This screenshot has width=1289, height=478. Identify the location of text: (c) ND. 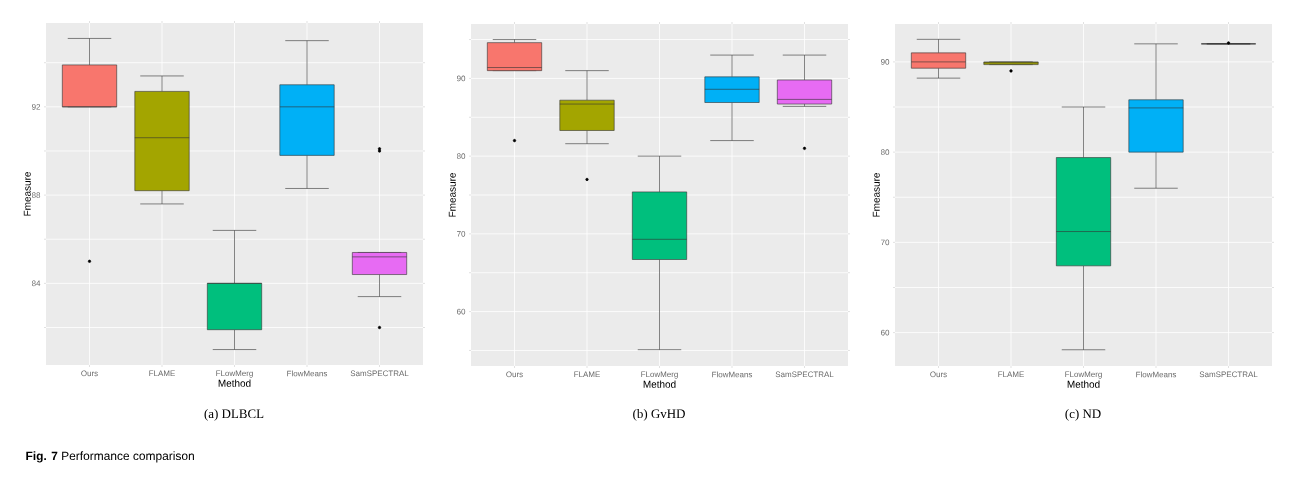
(1083, 415).